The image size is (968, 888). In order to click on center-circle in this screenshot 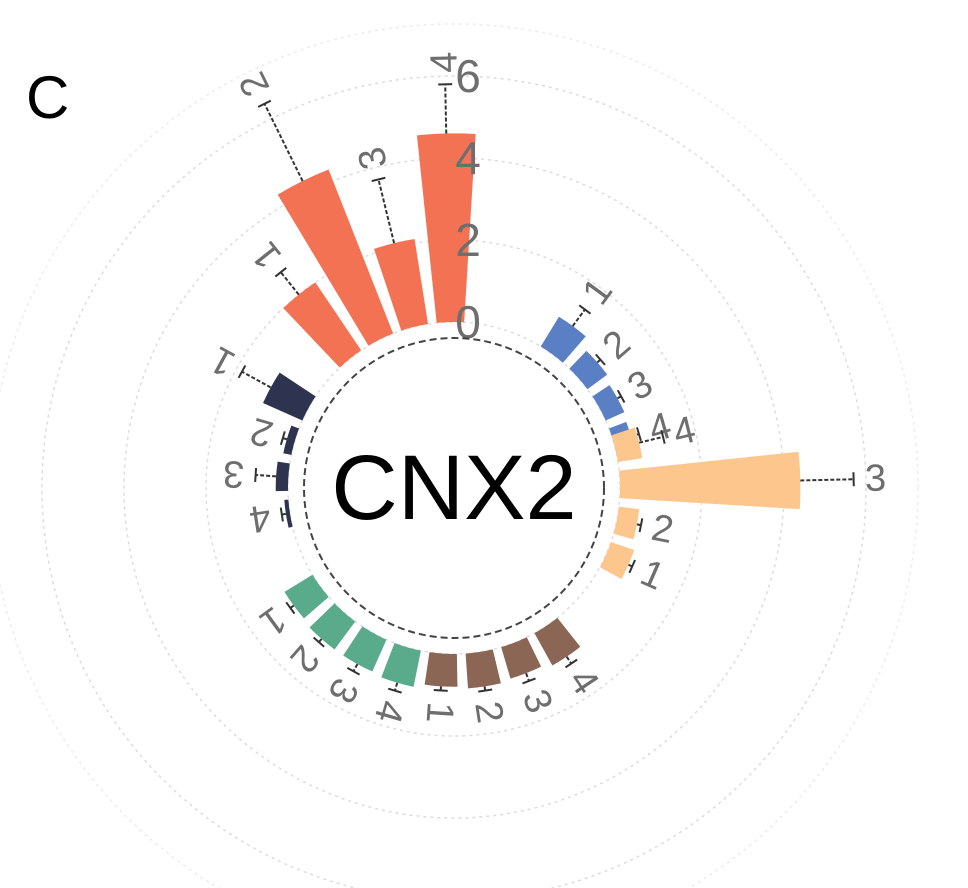, I will do `click(454, 488)`.